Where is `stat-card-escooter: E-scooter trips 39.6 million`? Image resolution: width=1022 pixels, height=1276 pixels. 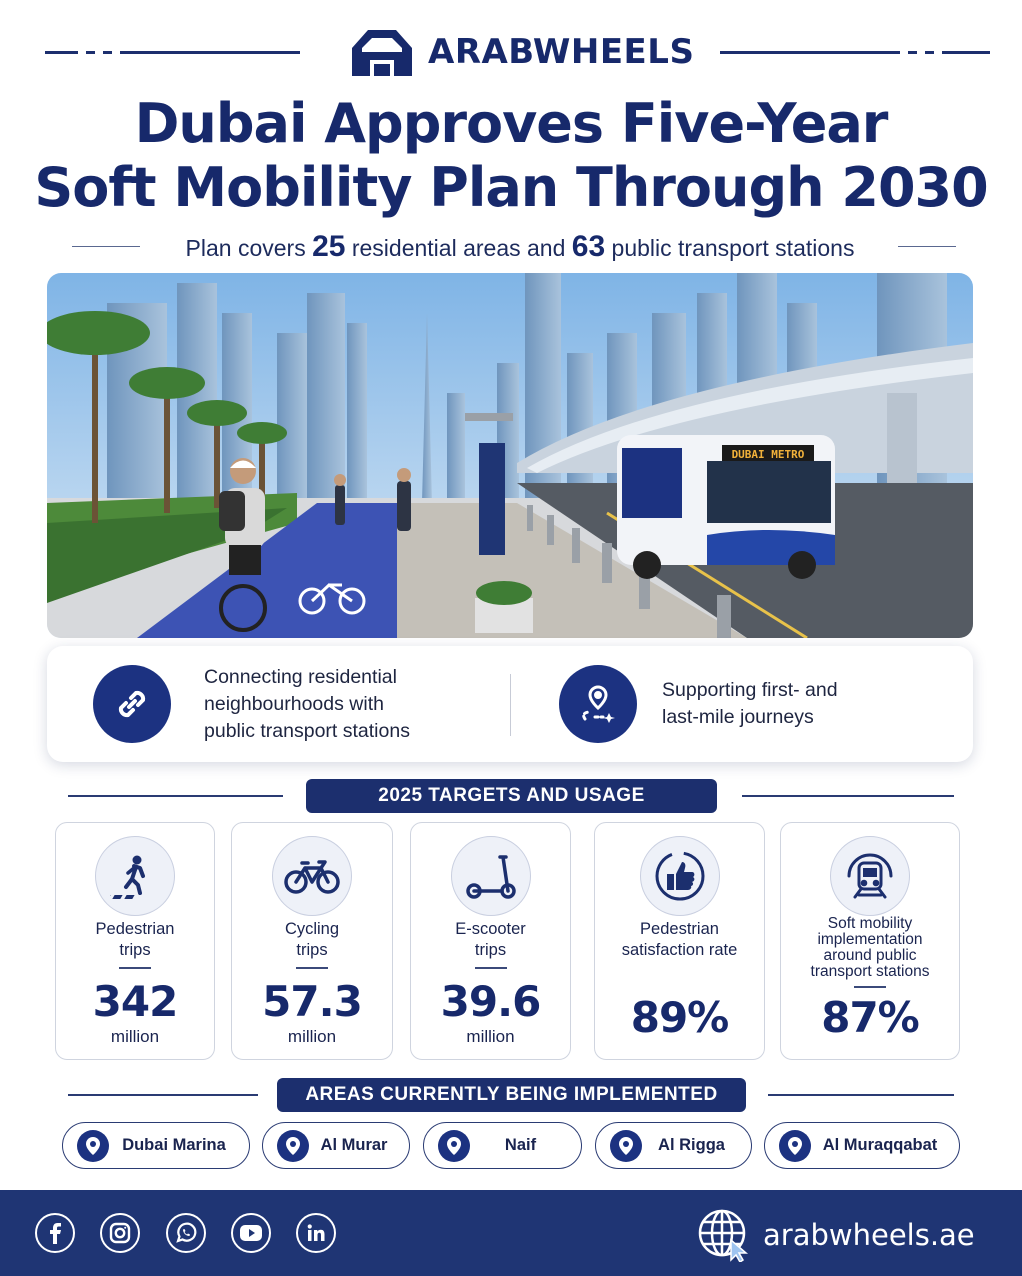 stat-card-escooter: E-scooter trips 39.6 million is located at coordinates (490, 941).